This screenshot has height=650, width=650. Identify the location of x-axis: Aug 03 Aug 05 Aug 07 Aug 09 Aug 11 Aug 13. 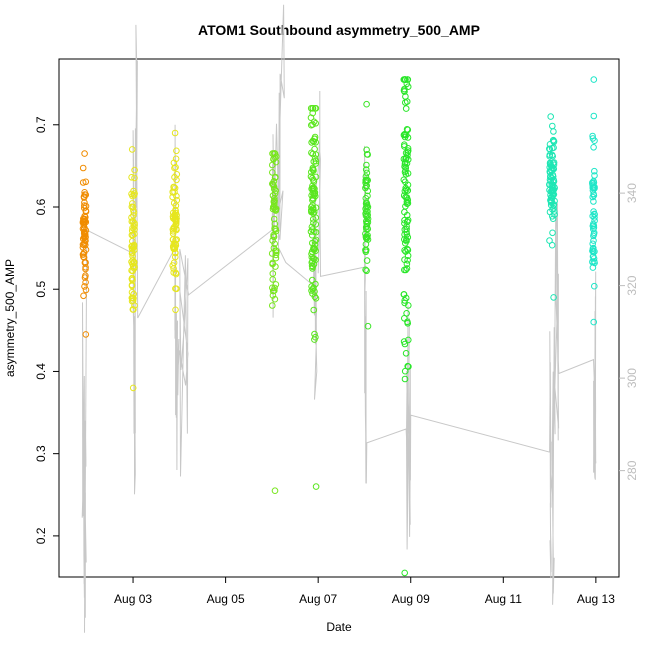
(364, 591).